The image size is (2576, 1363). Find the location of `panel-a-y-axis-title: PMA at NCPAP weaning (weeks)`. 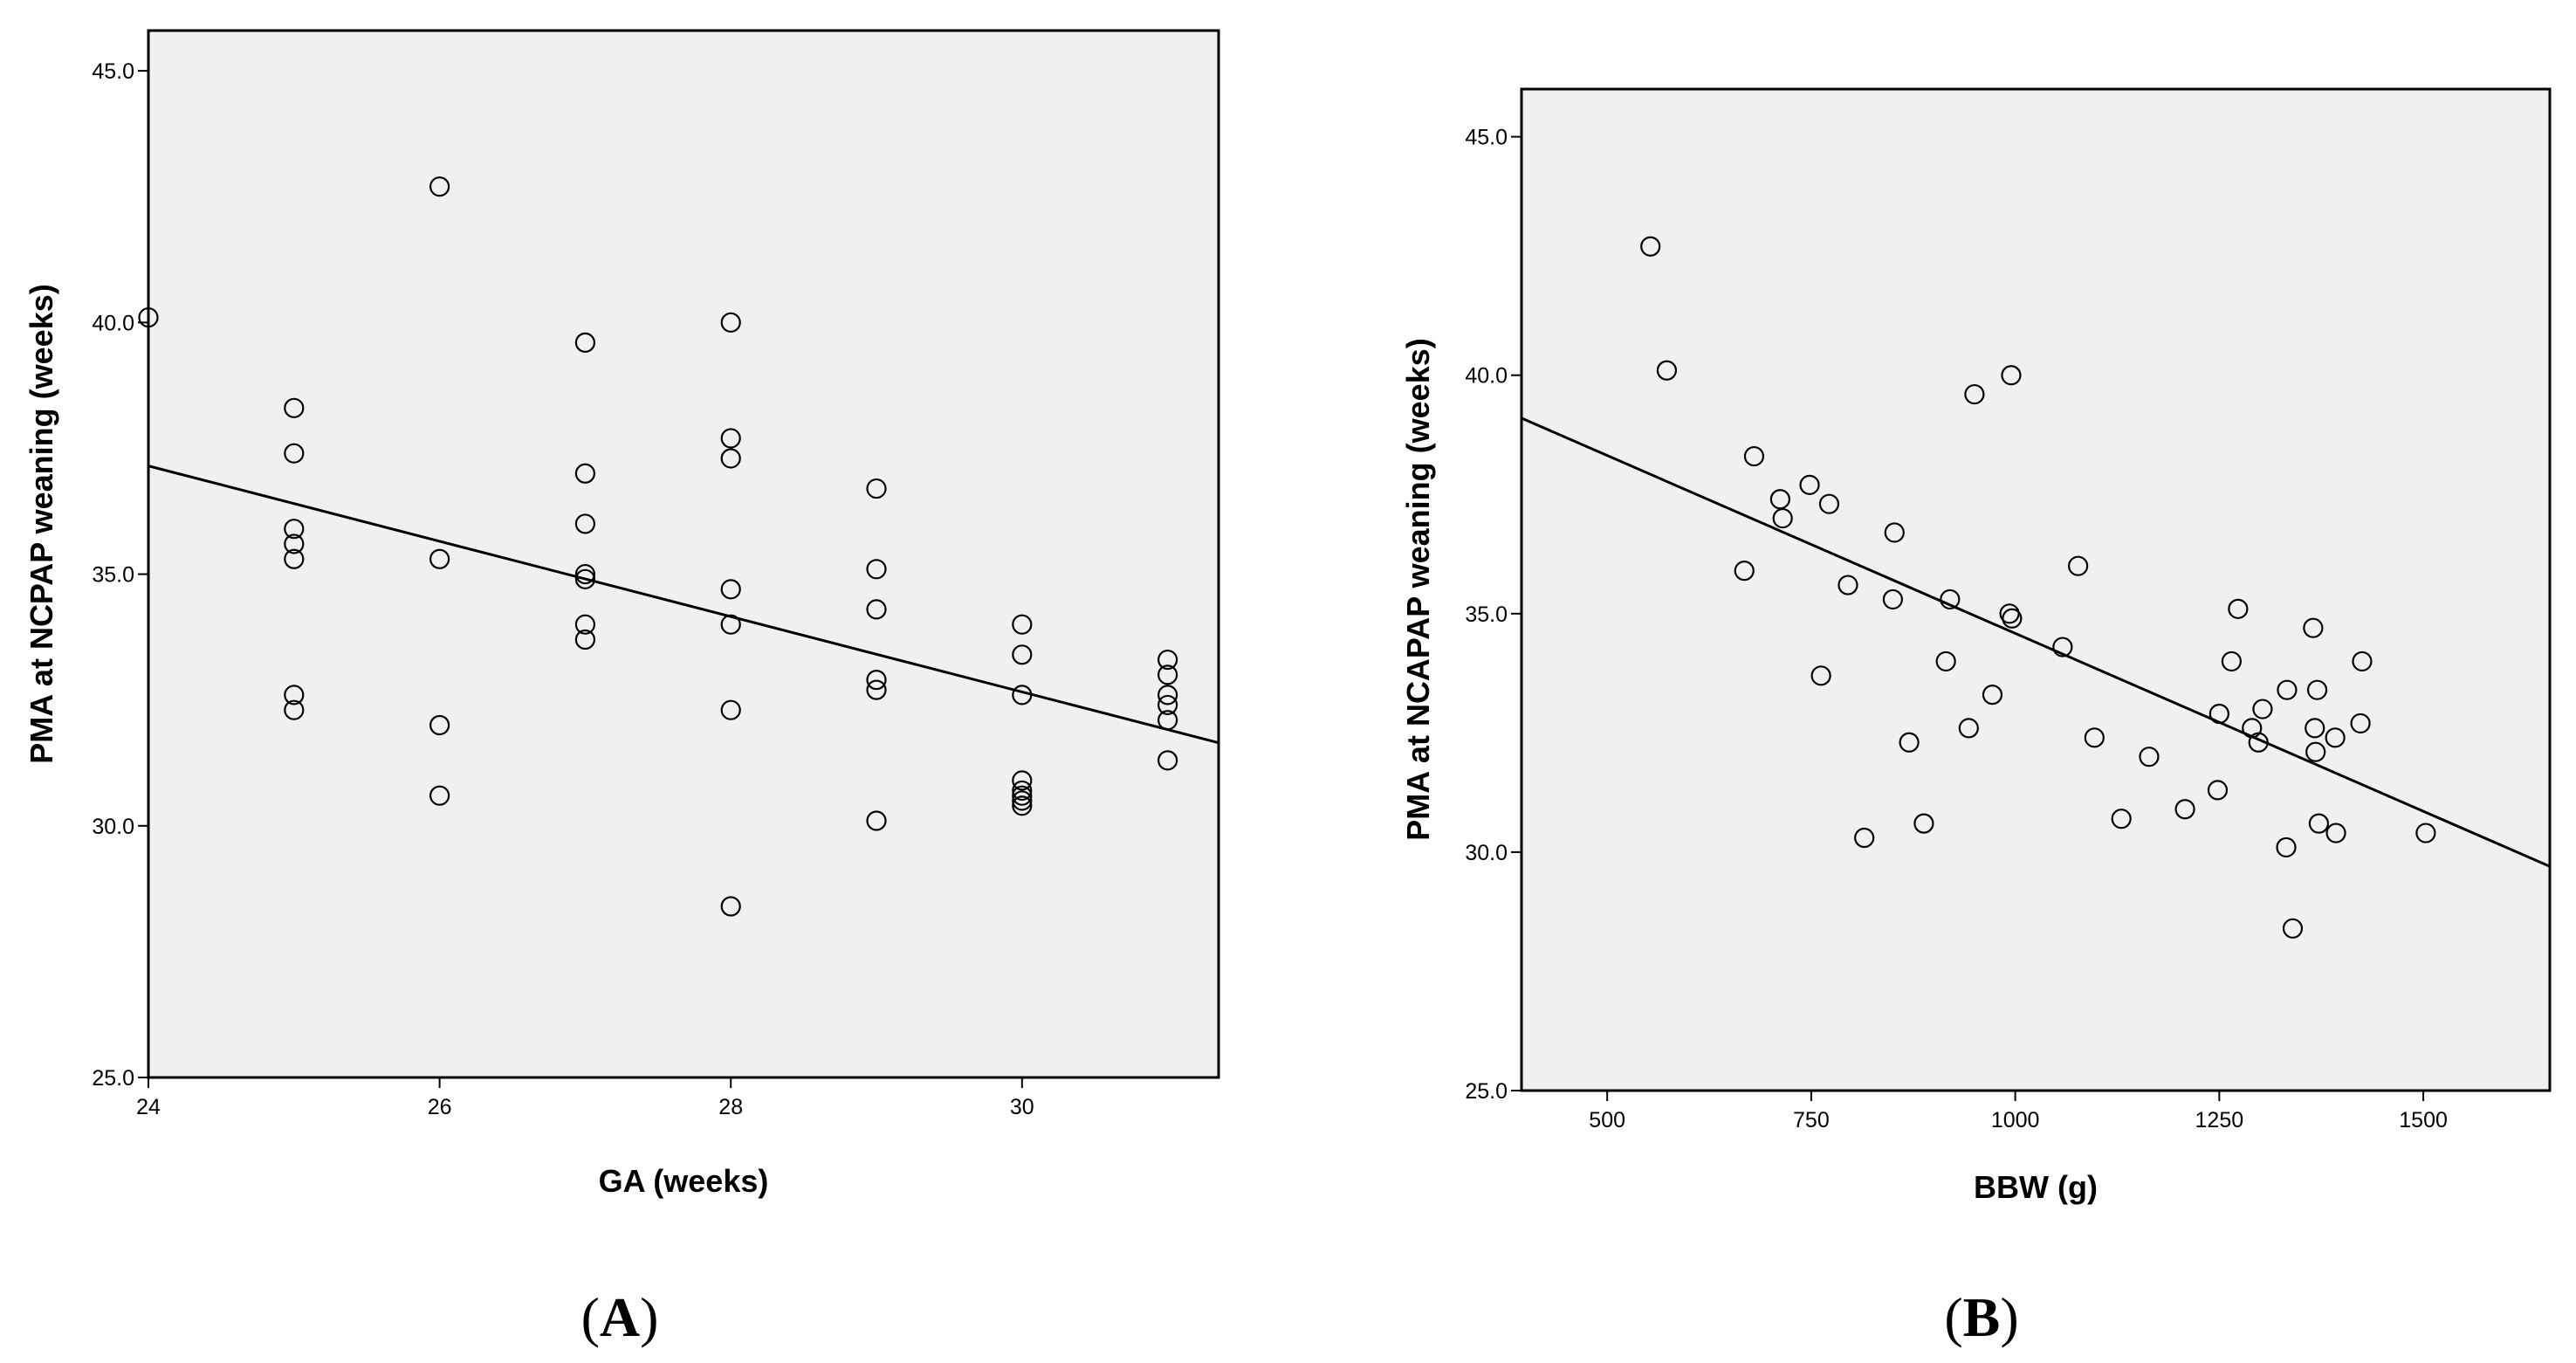

panel-a-y-axis-title: PMA at NCPAP weaning (weeks) is located at coordinates (41, 523).